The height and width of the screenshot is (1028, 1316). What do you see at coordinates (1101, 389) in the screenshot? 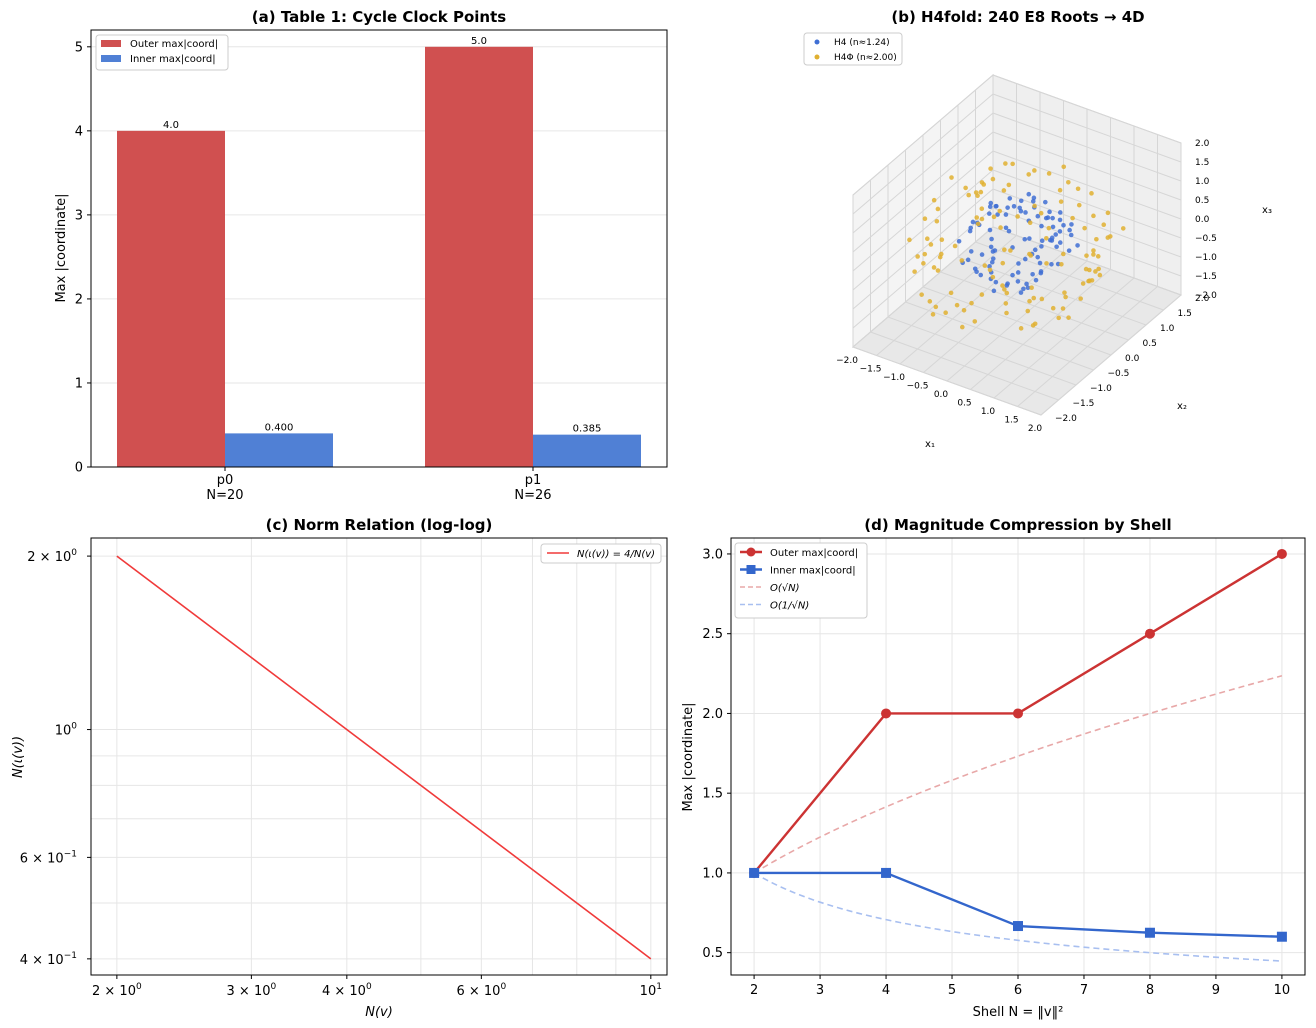
I see `x2-tick-label: −1.0` at bounding box center [1101, 389].